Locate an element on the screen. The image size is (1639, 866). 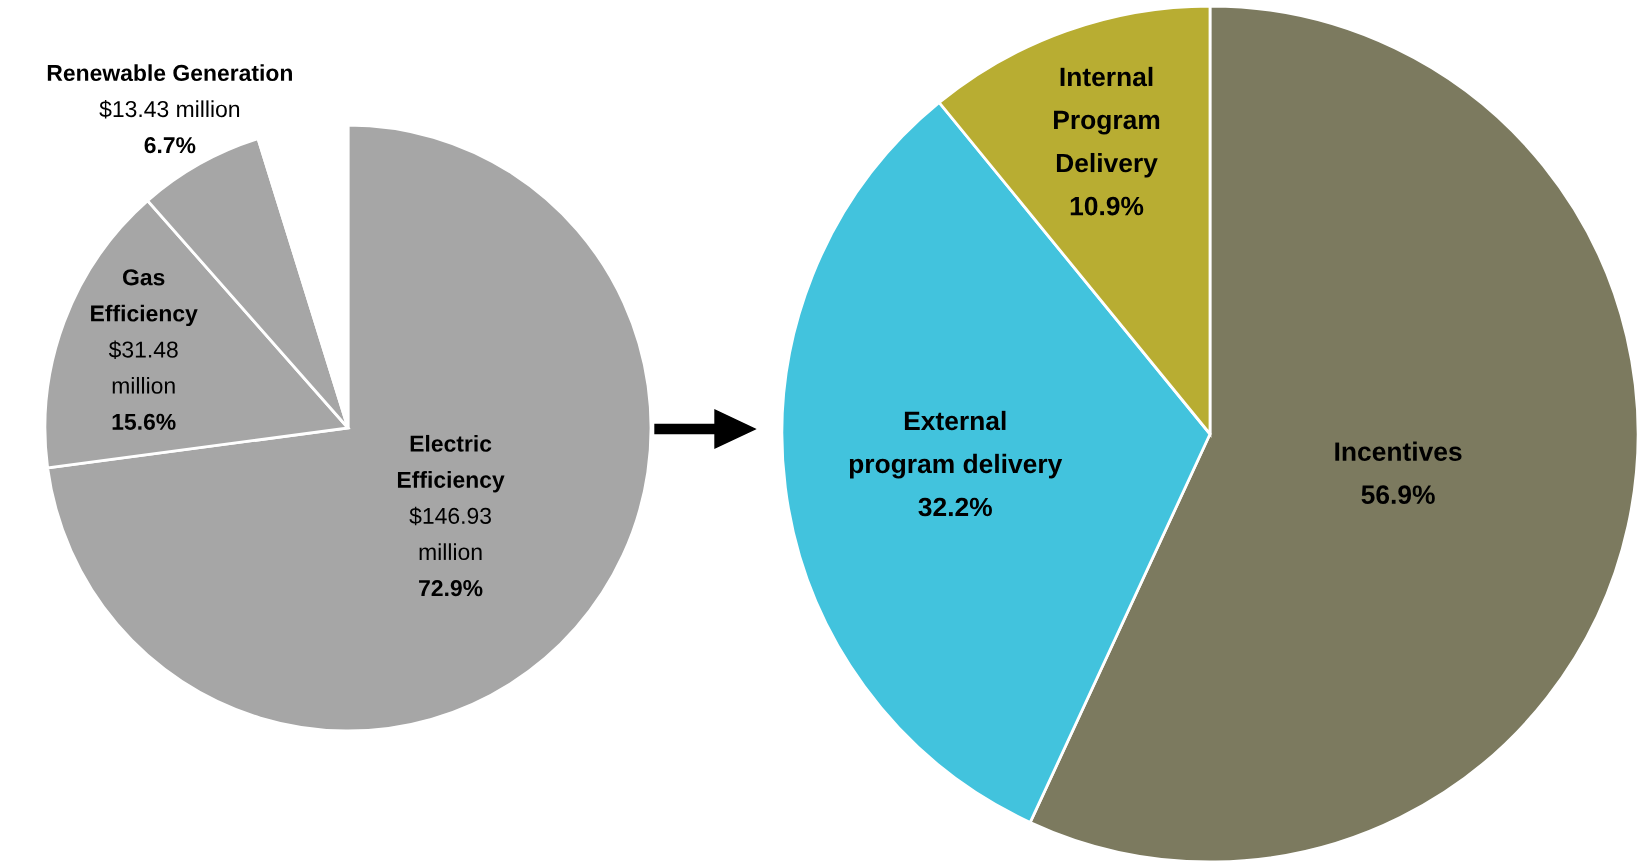
slice-label: External program delivery is located at coordinates (956, 444).